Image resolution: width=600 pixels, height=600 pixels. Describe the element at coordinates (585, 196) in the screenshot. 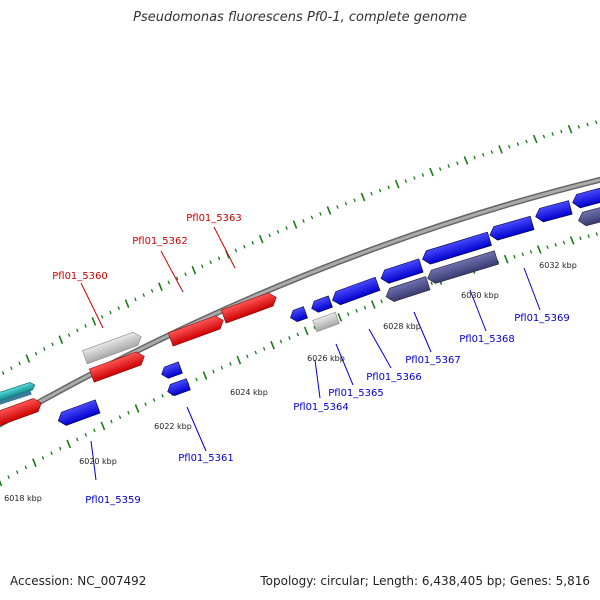

I see `gene-blue-edge` at that location.